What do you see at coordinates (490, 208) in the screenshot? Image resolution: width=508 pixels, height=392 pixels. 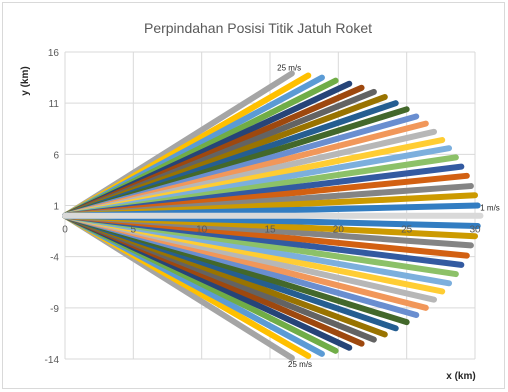 I see `speed-annotation: 1 m/s` at bounding box center [490, 208].